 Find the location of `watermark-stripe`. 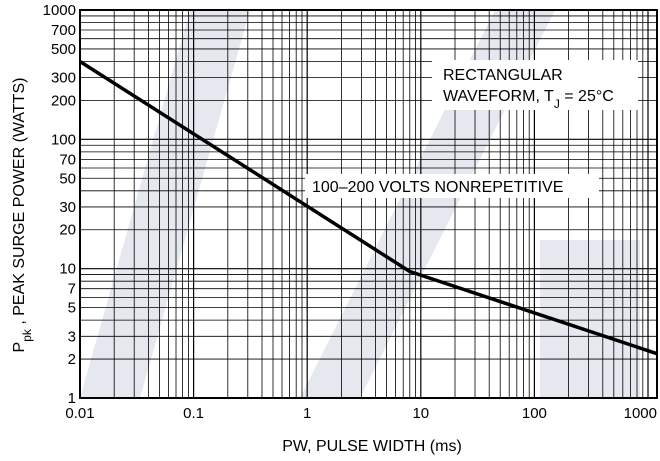

watermark-stripe is located at coordinates (590, 319).